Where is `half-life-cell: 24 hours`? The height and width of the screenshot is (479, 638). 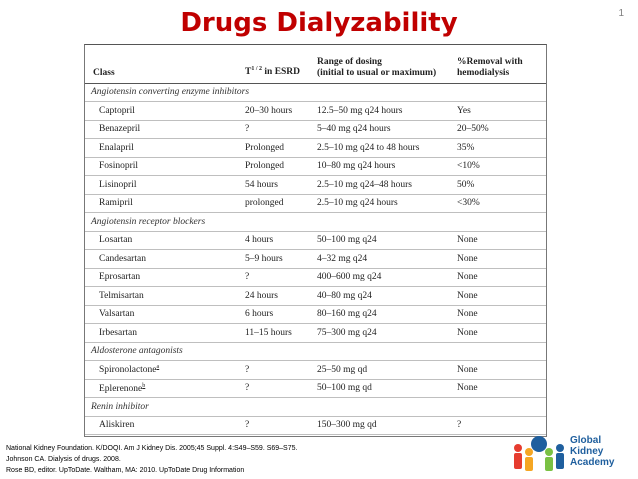 half-life-cell: 24 hours is located at coordinates (277, 296).